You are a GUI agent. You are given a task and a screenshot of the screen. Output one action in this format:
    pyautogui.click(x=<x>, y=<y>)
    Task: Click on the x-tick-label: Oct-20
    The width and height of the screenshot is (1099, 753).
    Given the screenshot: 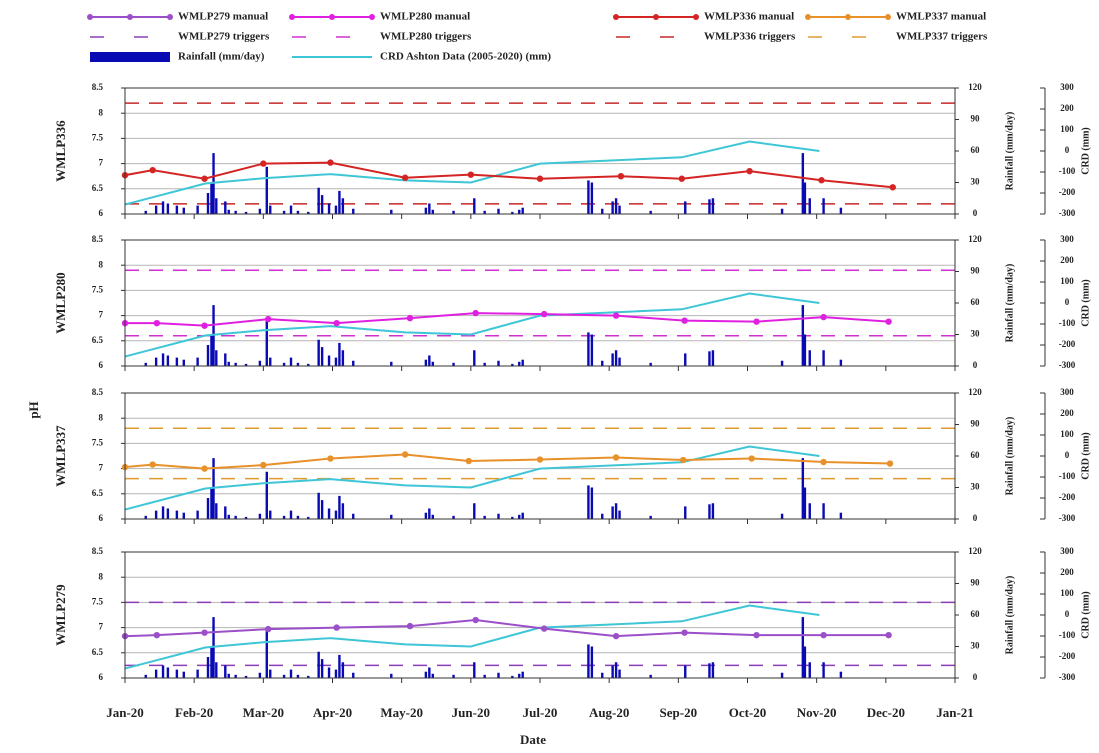 What is the action you would take?
    pyautogui.click(x=748, y=712)
    